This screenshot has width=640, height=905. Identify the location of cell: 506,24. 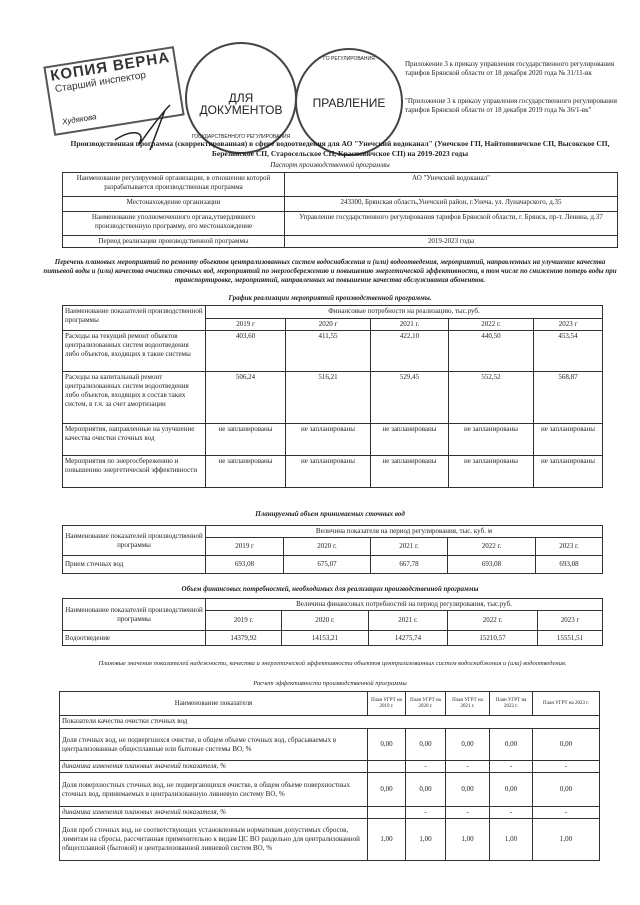
(245, 397).